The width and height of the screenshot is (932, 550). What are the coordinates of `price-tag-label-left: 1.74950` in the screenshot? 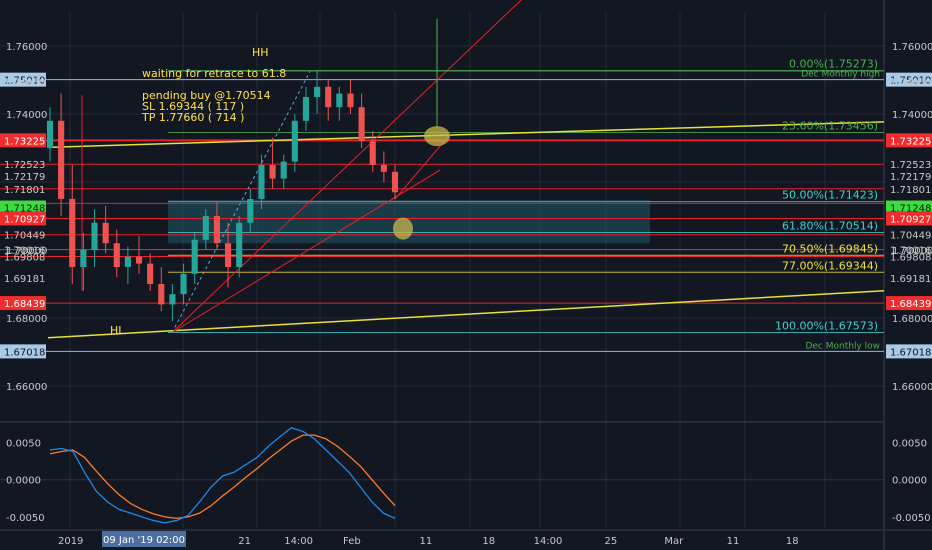 It's located at (24, 83).